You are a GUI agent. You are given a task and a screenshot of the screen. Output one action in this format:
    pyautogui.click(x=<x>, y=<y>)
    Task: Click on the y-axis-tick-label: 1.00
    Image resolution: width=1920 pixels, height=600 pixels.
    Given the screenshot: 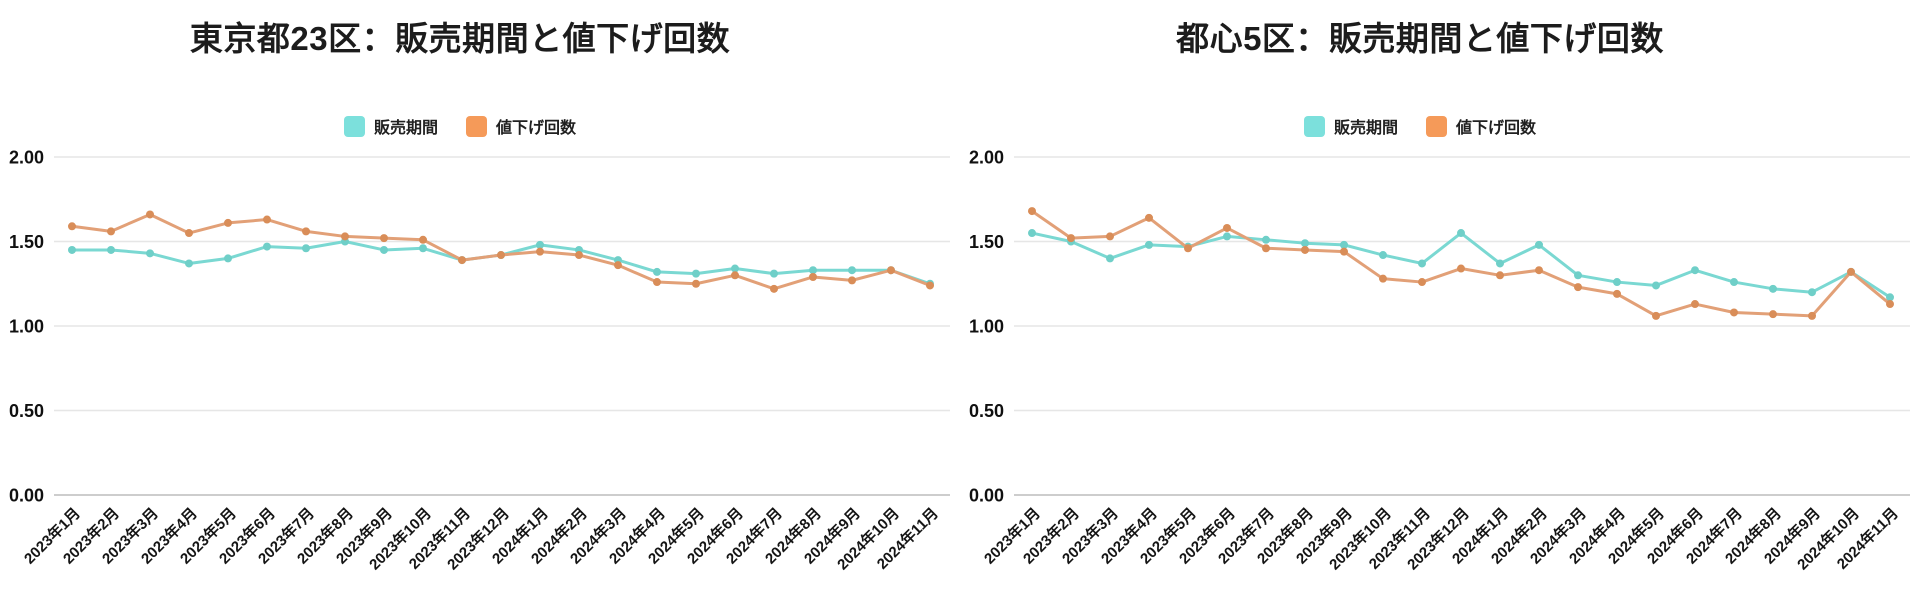 What is the action you would take?
    pyautogui.click(x=986, y=327)
    